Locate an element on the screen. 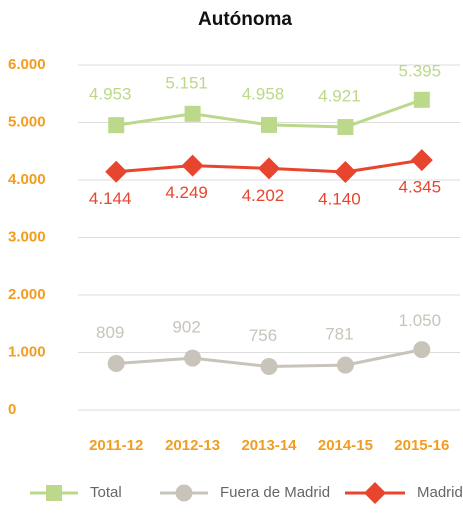 The image size is (463, 517). data-label: 809 is located at coordinates (110, 332).